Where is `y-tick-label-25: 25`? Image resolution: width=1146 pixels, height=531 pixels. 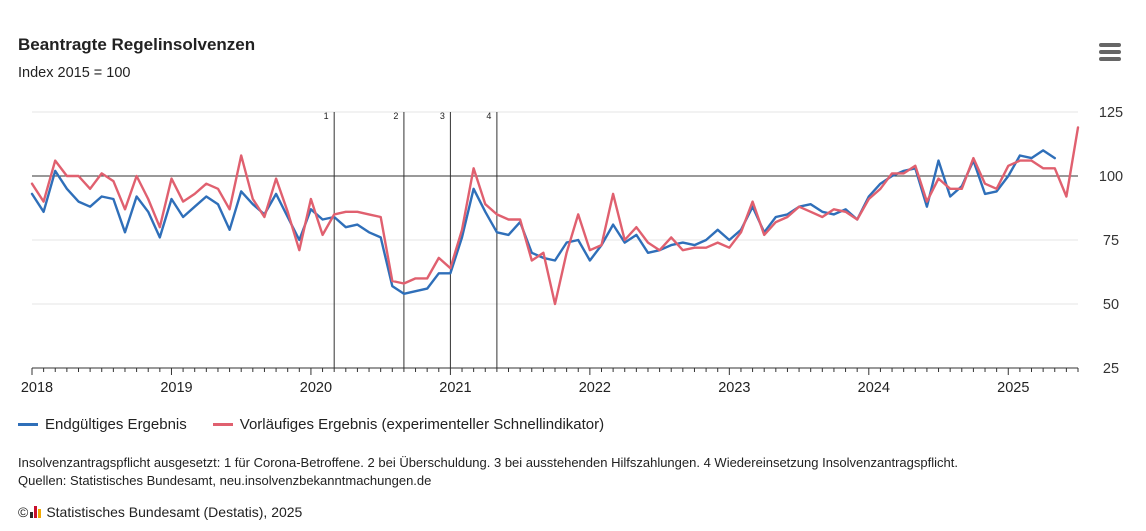
y-tick-label-25: 25 is located at coordinates (1111, 369).